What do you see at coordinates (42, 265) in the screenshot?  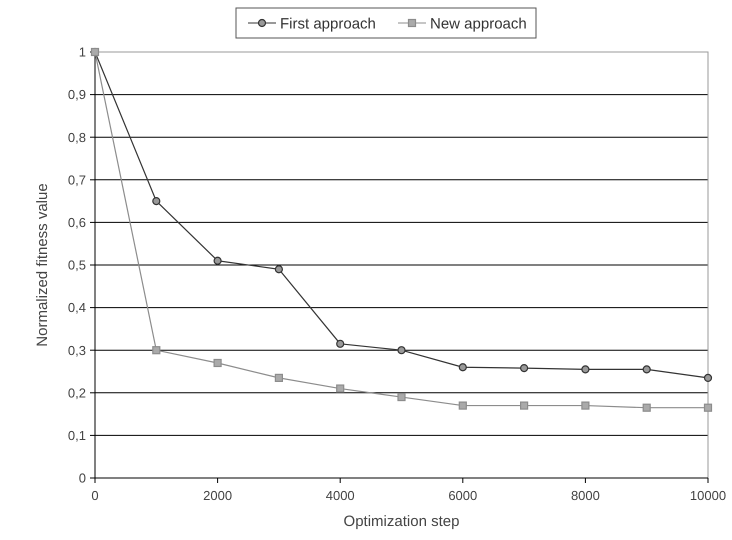 I see `y-axis-title: Normalized fitness value` at bounding box center [42, 265].